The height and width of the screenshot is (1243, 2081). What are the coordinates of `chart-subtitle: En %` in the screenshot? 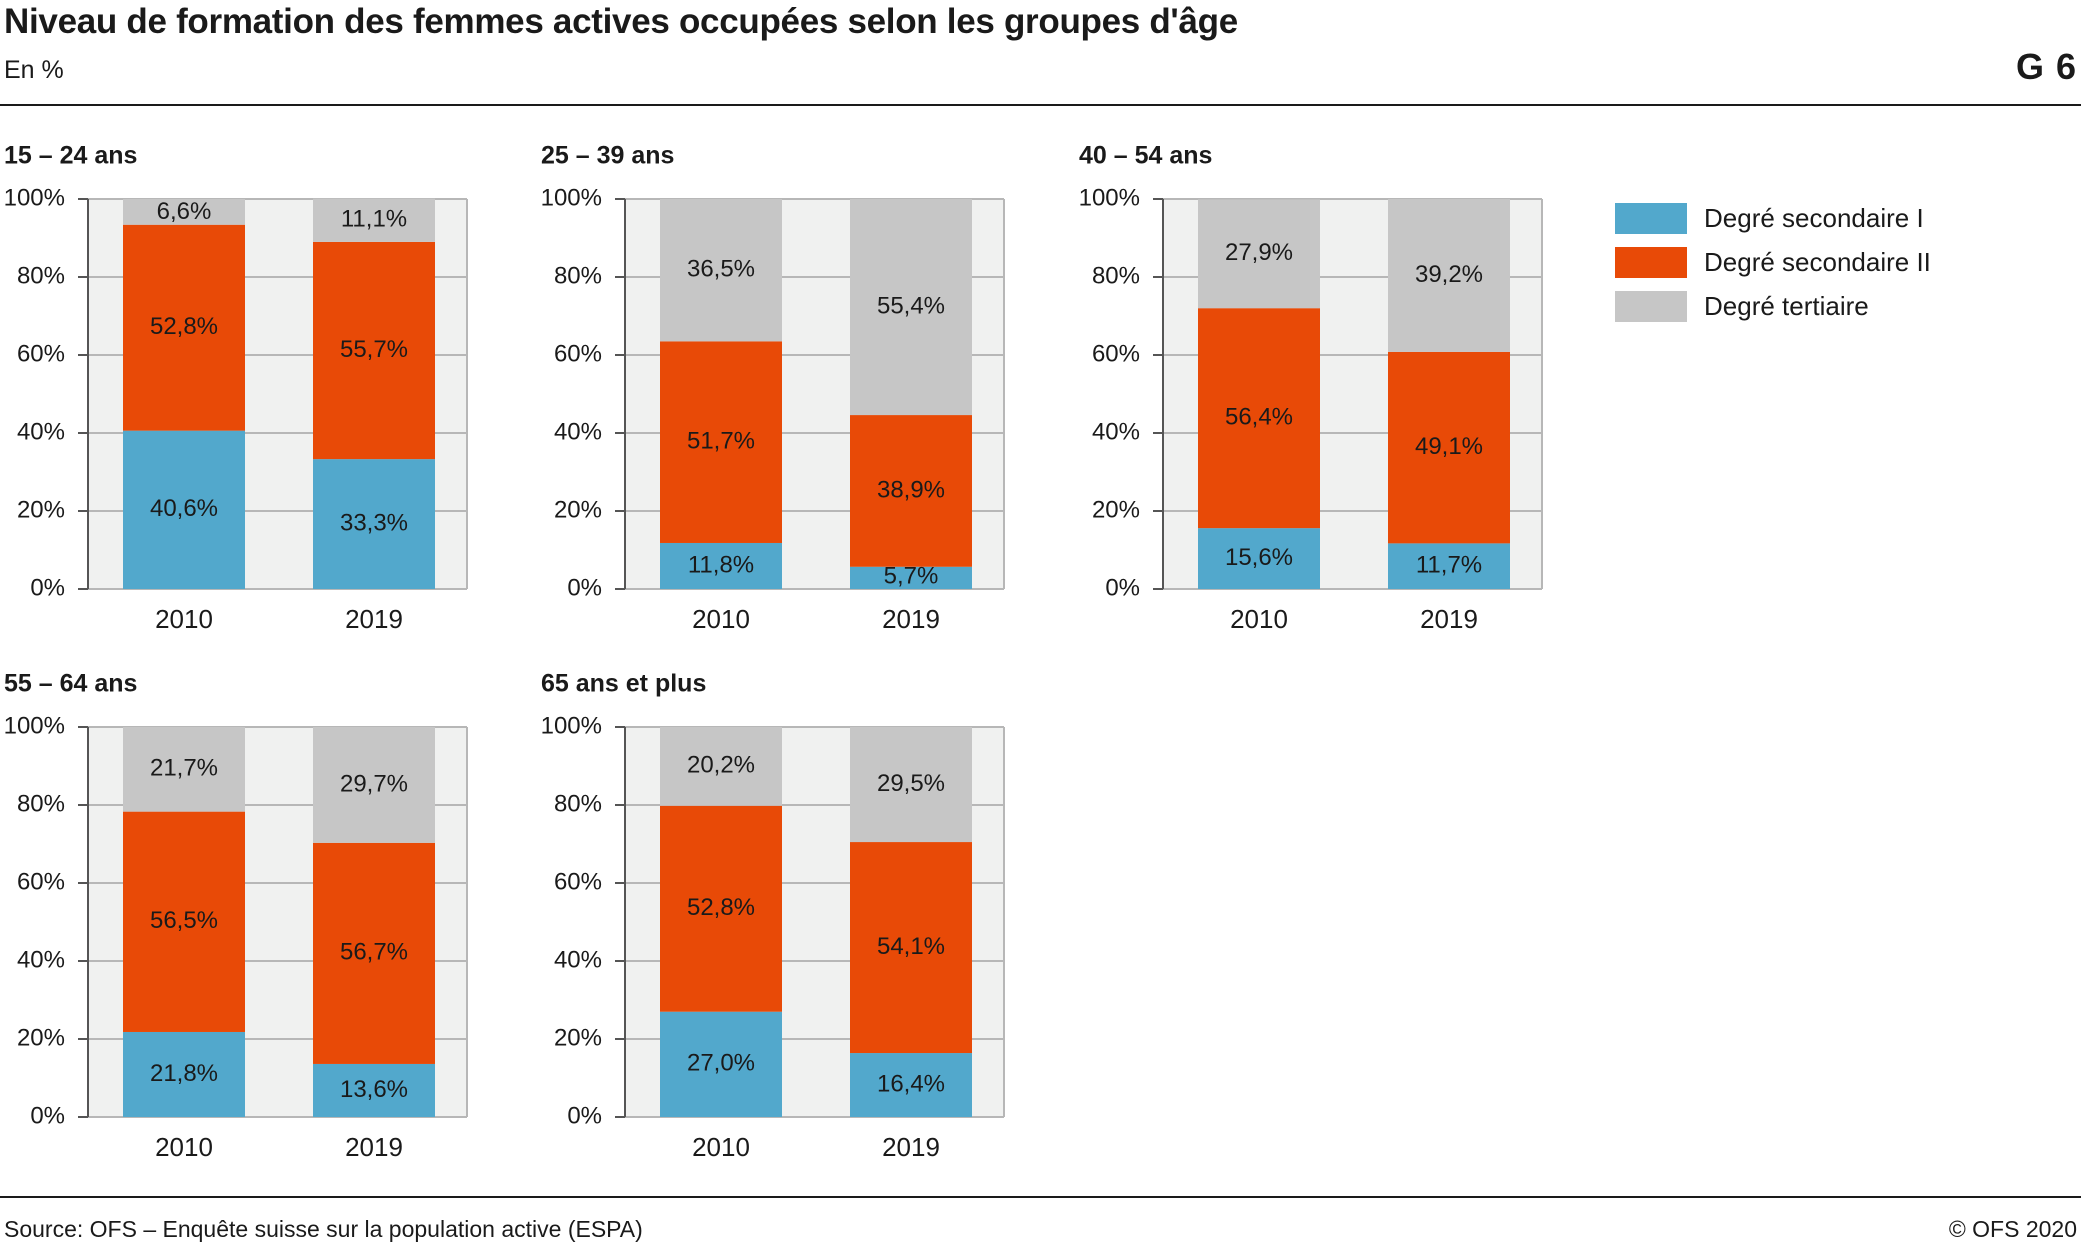 It's located at (34, 70).